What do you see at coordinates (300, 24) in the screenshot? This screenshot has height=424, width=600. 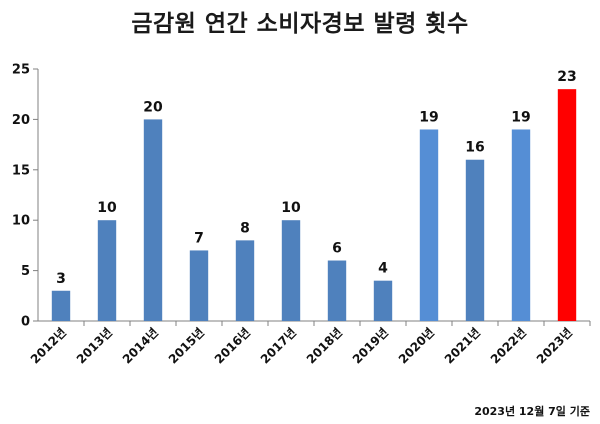 I see `chart-title: 금감원 연간 소비자경보 발령 횟수` at bounding box center [300, 24].